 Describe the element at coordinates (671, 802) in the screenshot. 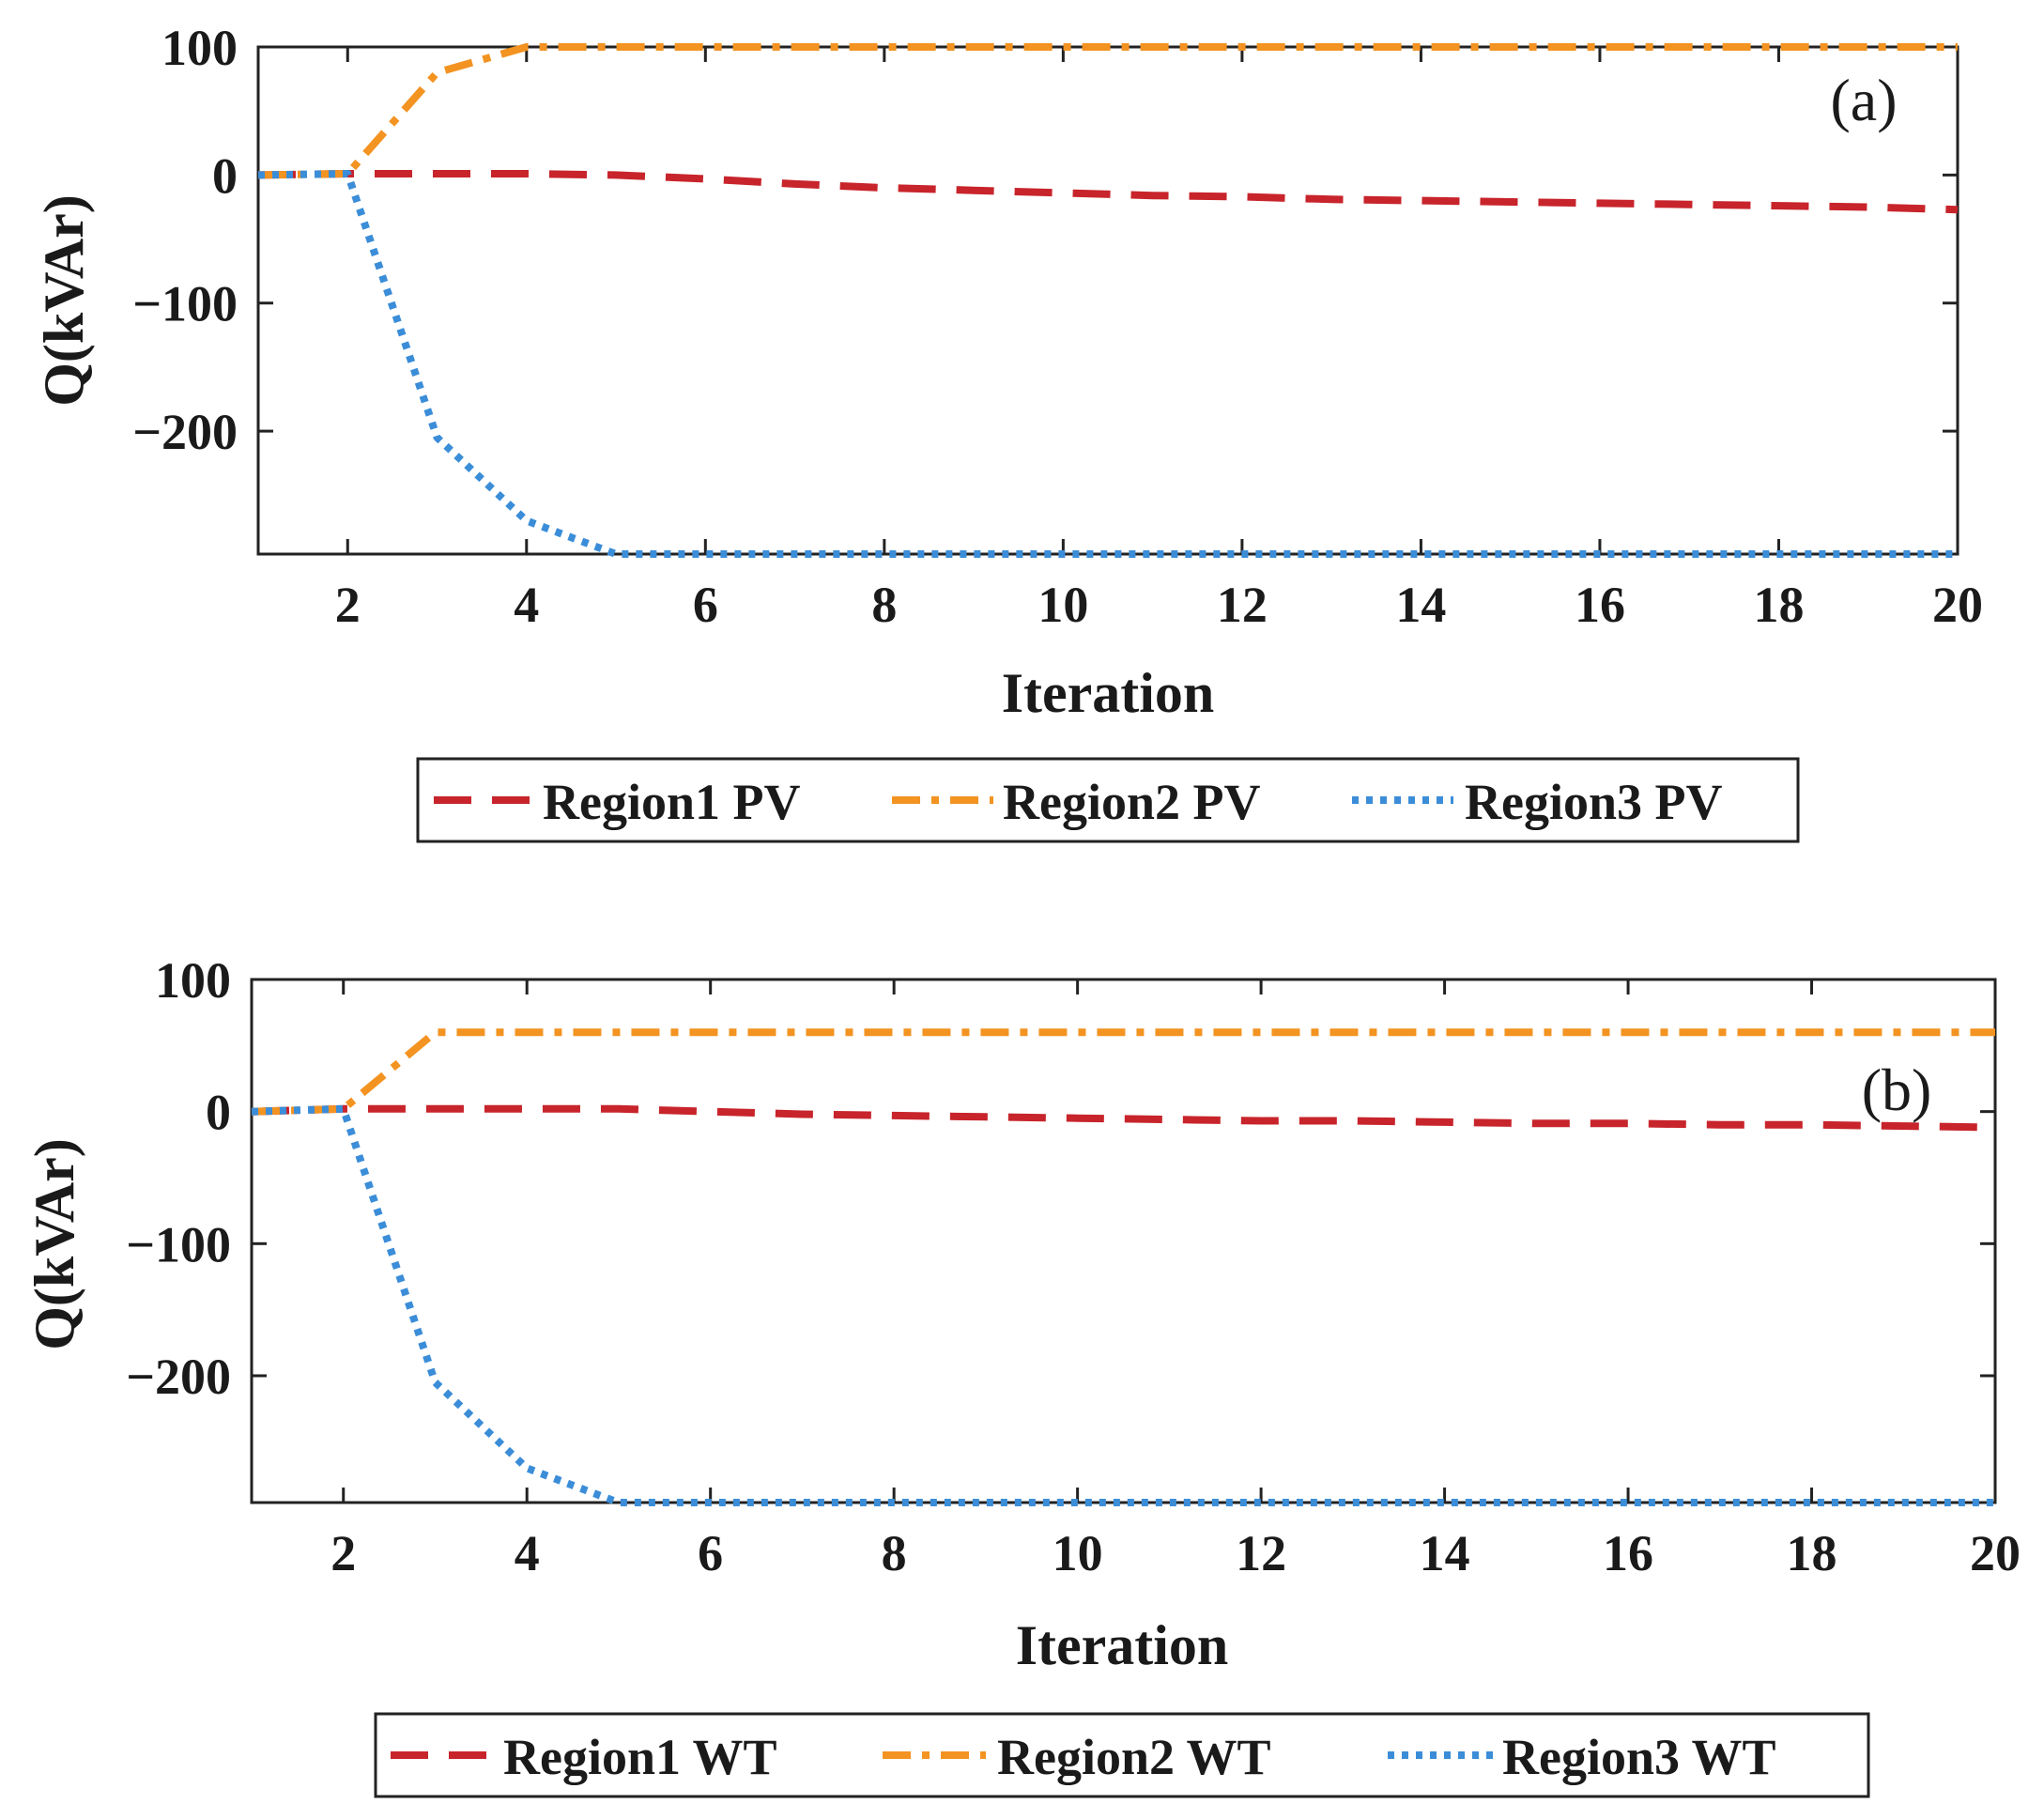

I see `legend-label-a-0: Region1 PV` at that location.